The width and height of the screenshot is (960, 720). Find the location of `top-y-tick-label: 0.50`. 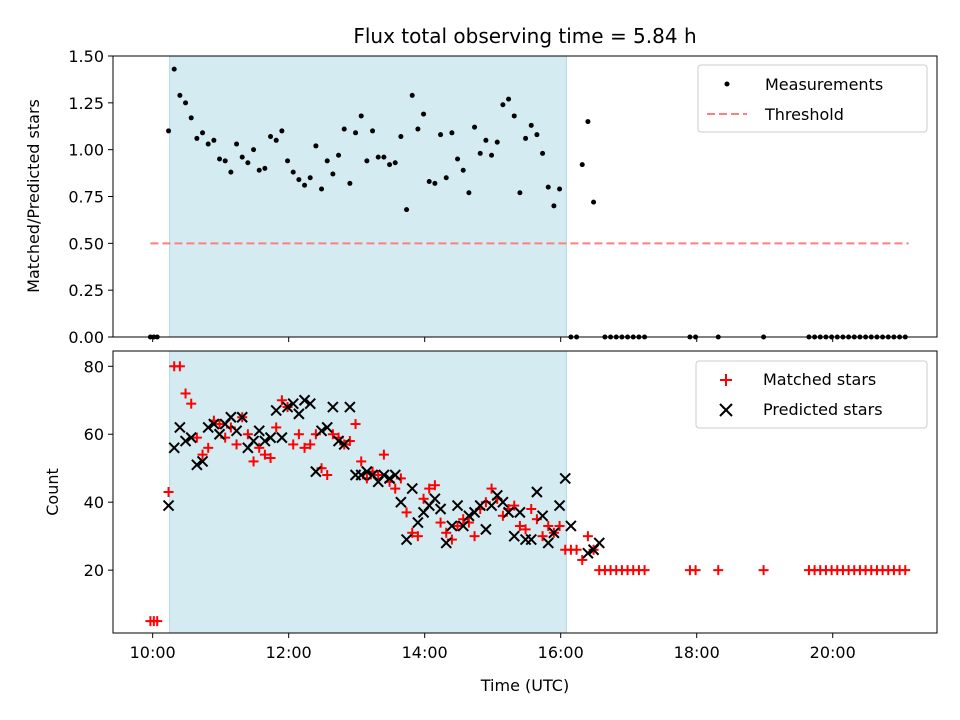

top-y-tick-label: 0.50 is located at coordinates (86, 243).